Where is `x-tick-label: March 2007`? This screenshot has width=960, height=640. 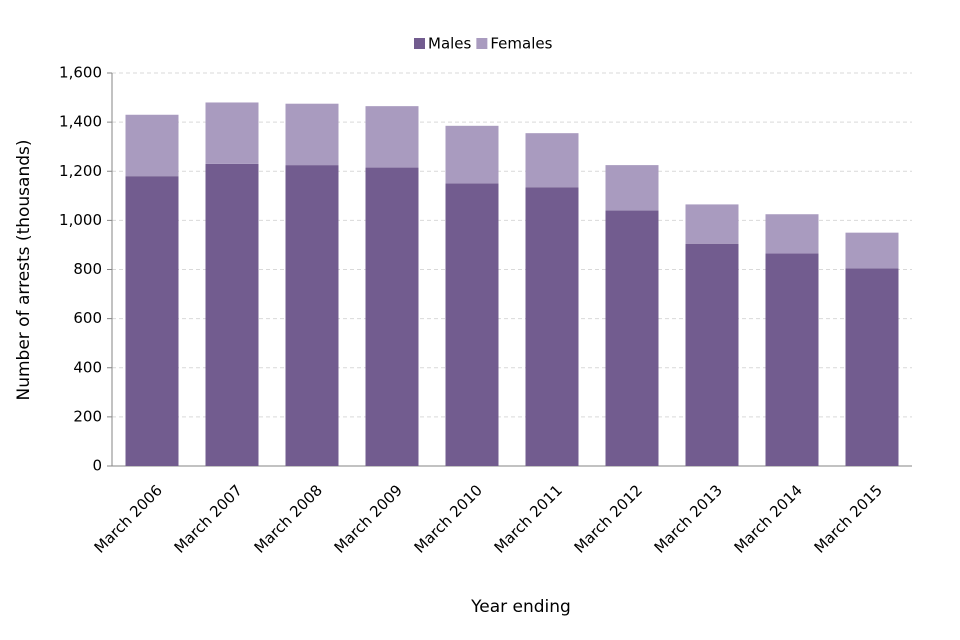 x-tick-label: March 2007 is located at coordinates (208, 518).